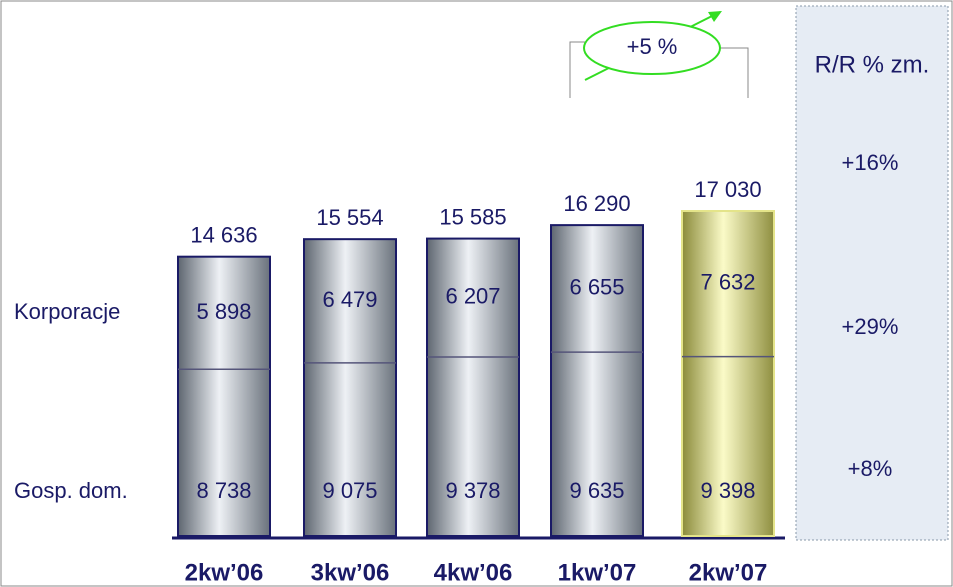 The height and width of the screenshot is (587, 953). What do you see at coordinates (596, 490) in the screenshot?
I see `value-label: 9 635` at bounding box center [596, 490].